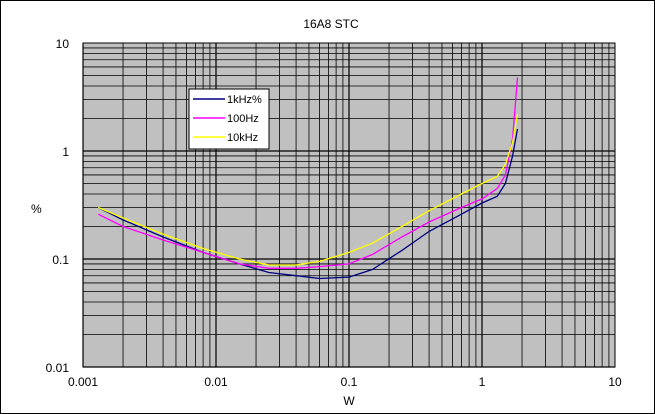  What do you see at coordinates (60, 260) in the screenshot?
I see `y-tick-label: 0.1` at bounding box center [60, 260].